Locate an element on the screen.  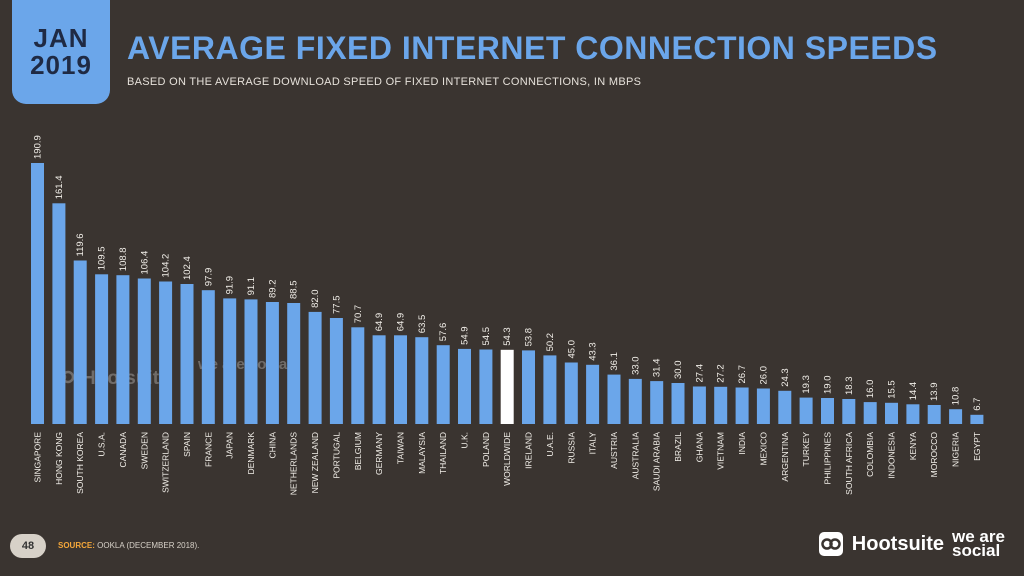
brand-wearesocial: we are social is located at coordinates (978, 543).